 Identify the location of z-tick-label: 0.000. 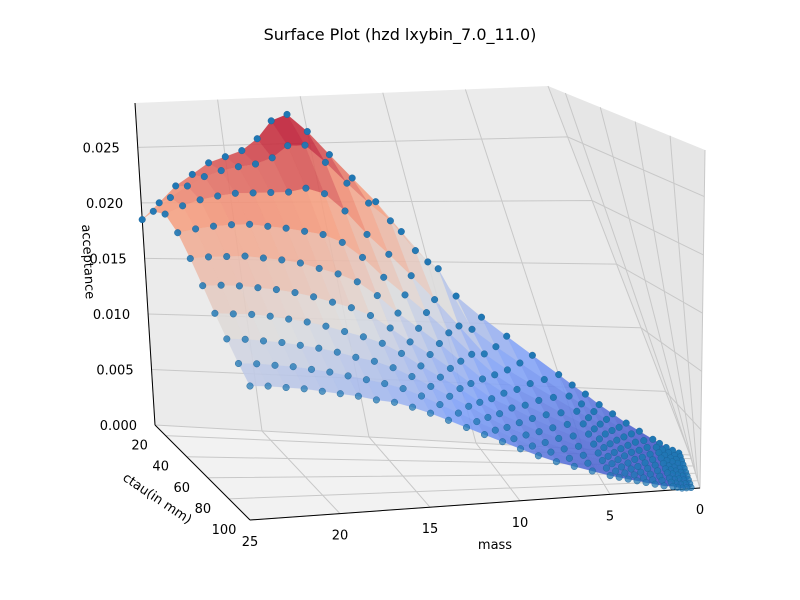
(118, 426).